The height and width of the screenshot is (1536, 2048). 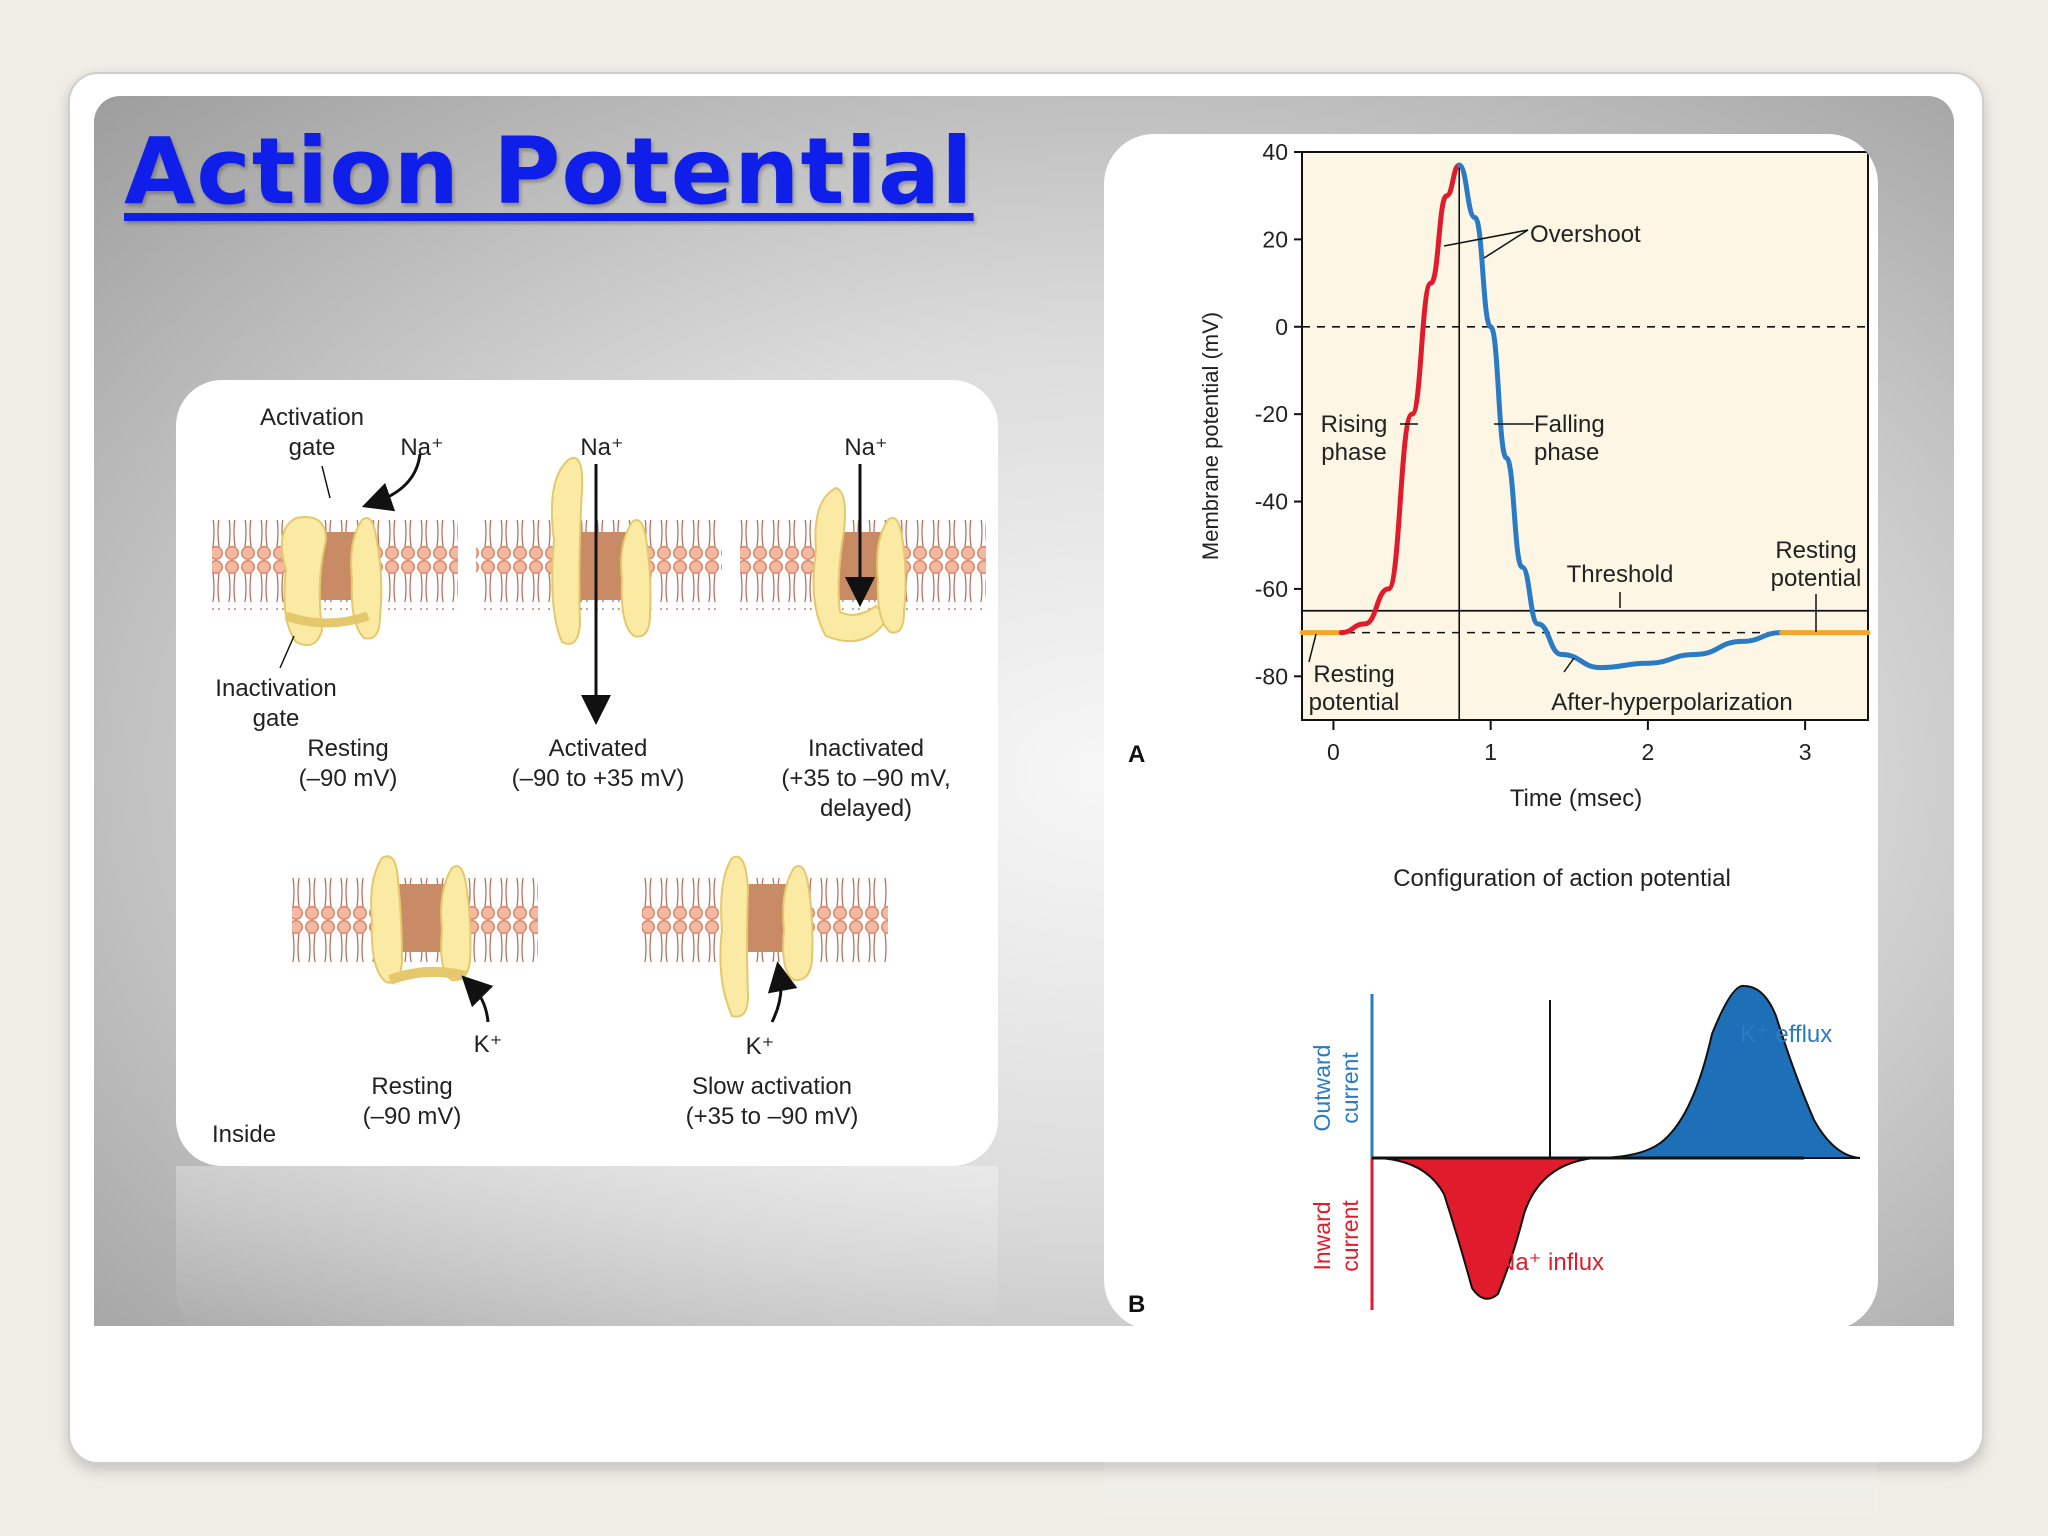 What do you see at coordinates (865, 447) in the screenshot?
I see `na-label-3: Na⁺` at bounding box center [865, 447].